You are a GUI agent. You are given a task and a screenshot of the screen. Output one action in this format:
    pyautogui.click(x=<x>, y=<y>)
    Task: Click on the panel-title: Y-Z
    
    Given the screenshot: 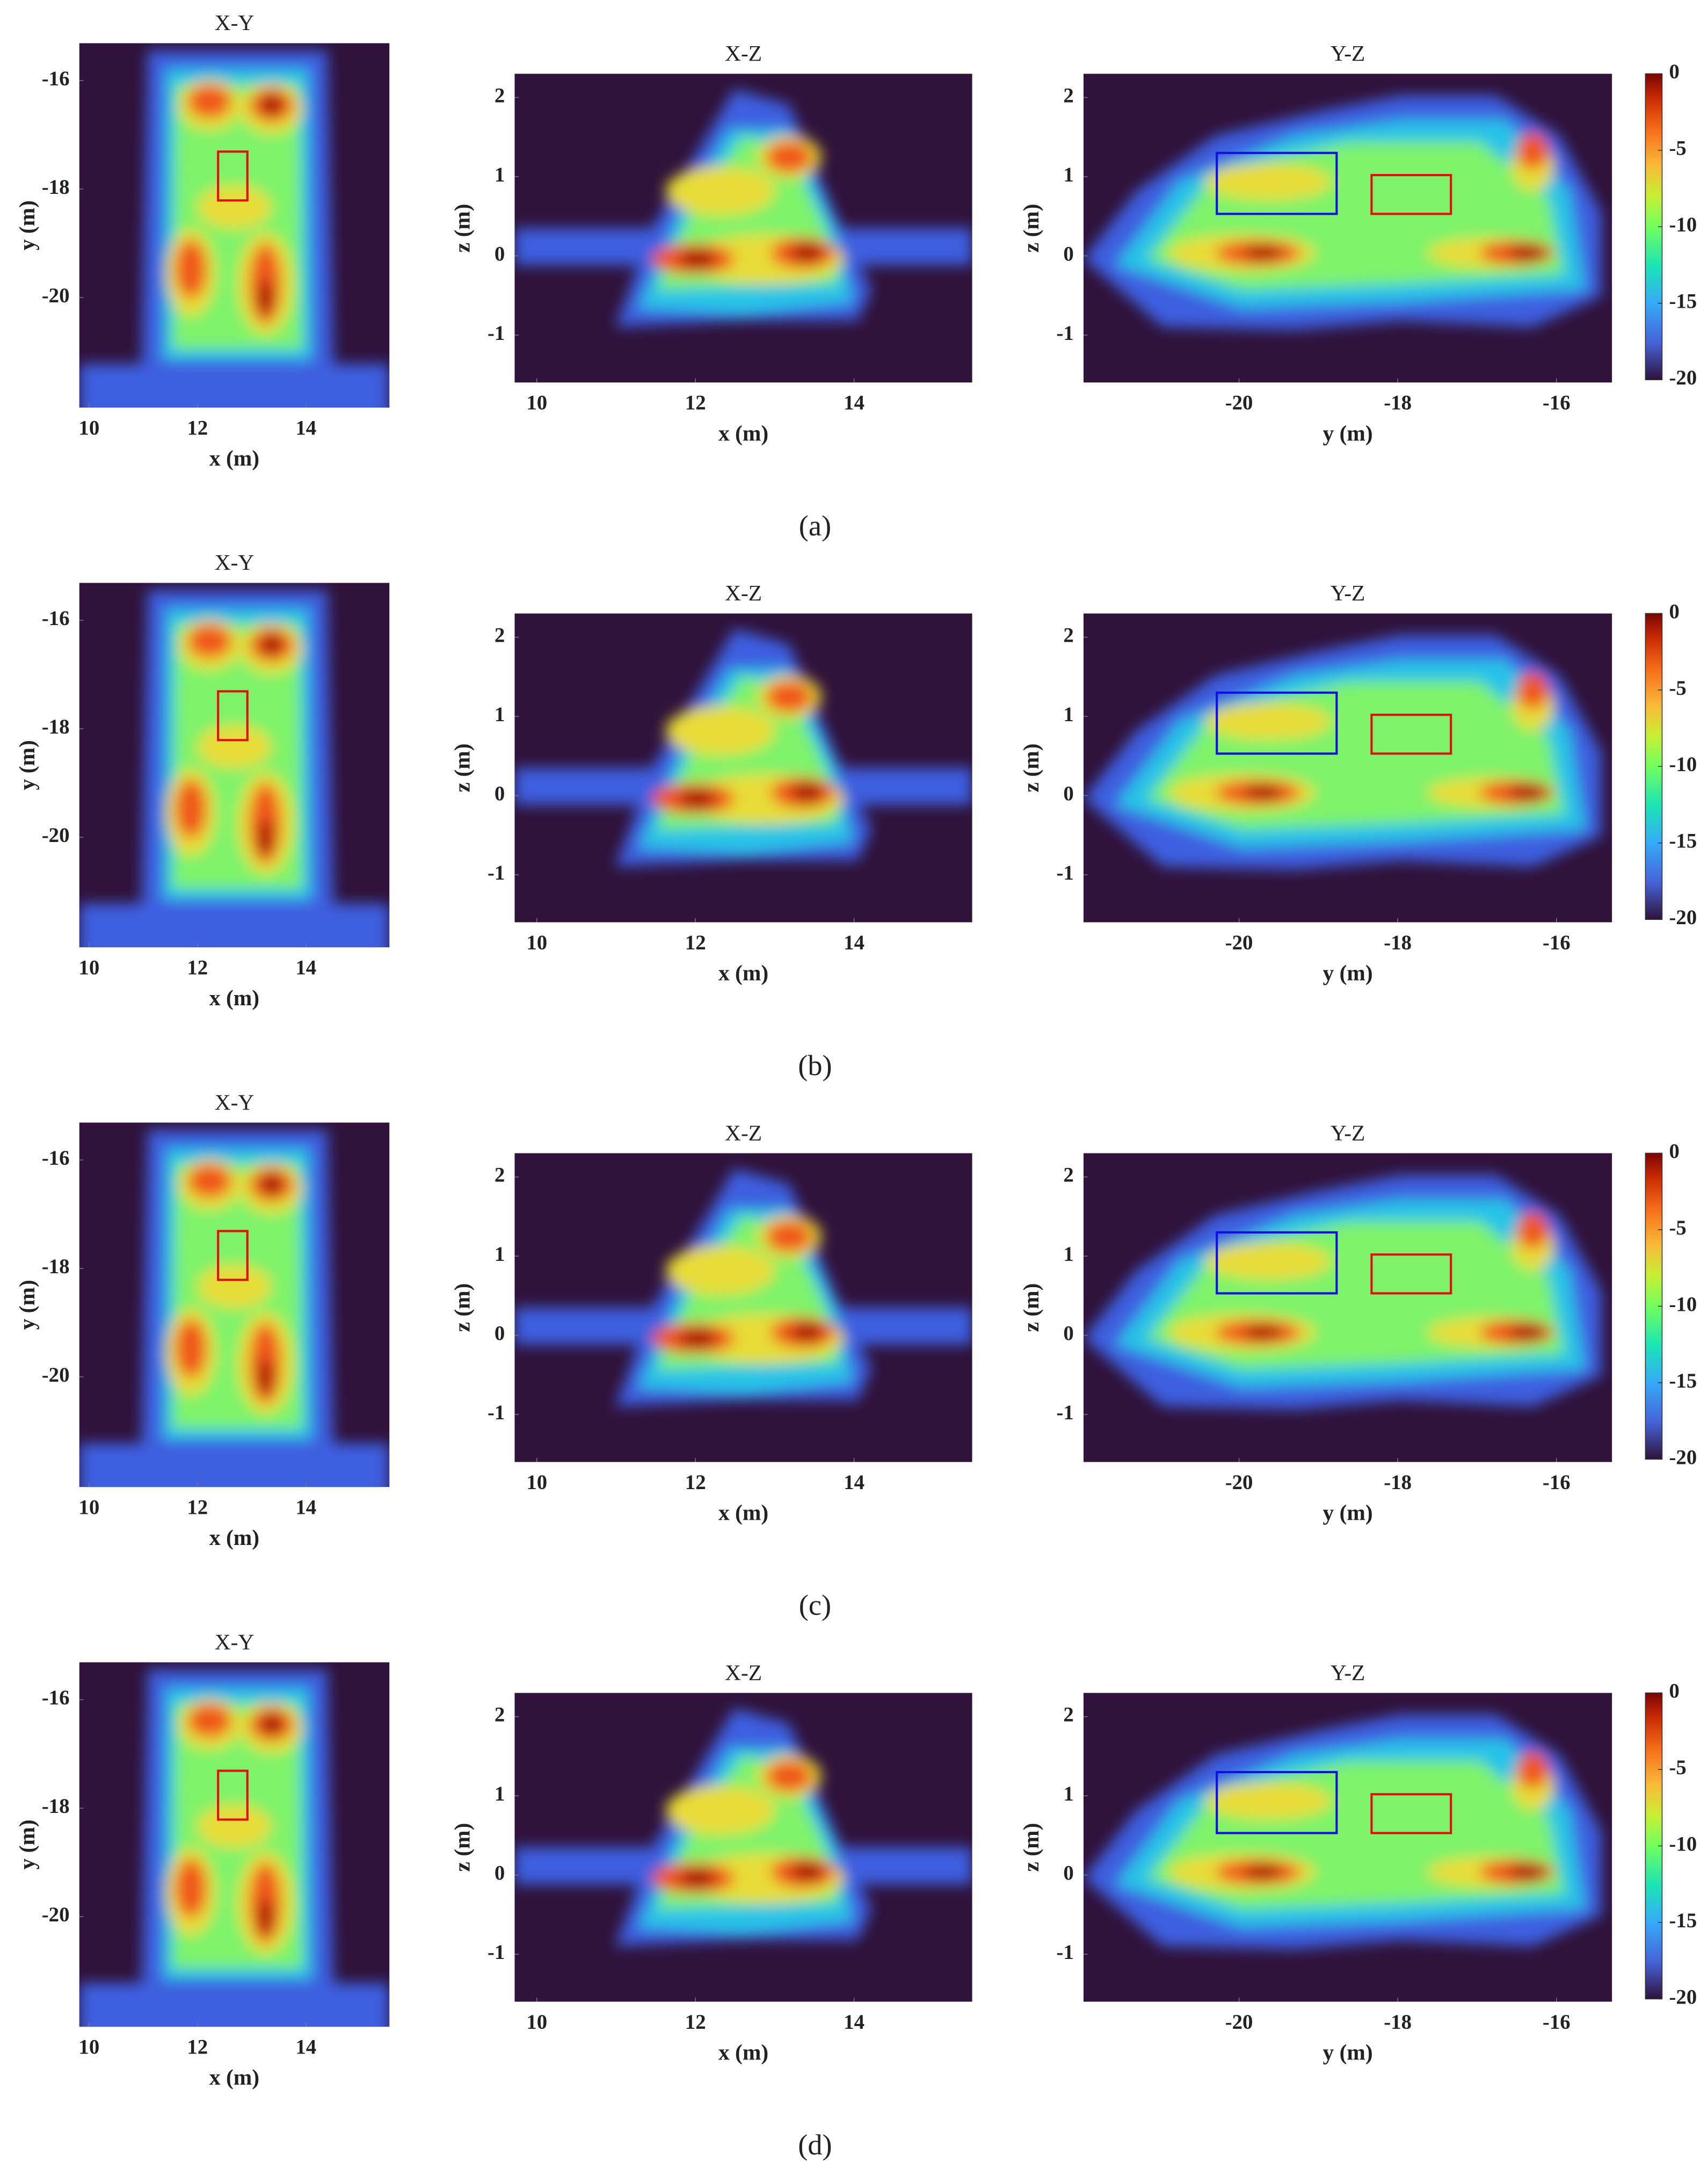 What is the action you would take?
    pyautogui.click(x=1348, y=1672)
    